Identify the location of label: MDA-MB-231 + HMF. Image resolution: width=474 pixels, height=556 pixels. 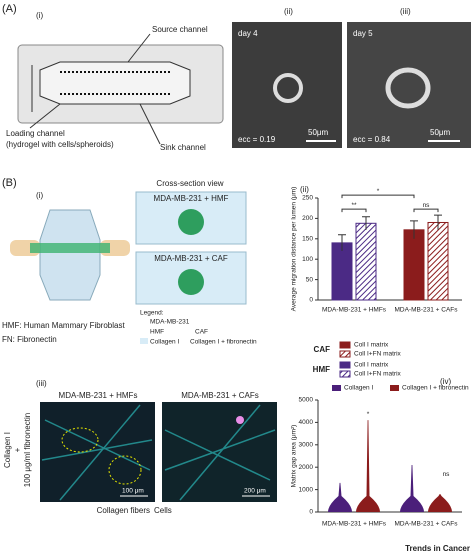
(191, 198).